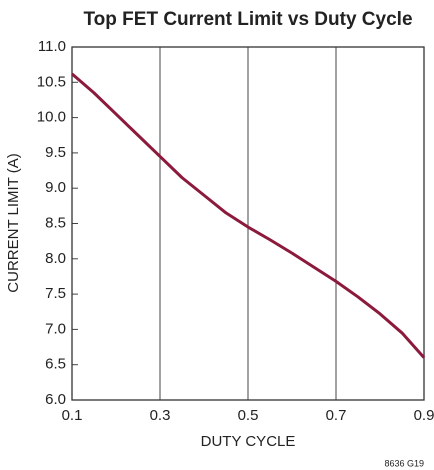 The height and width of the screenshot is (470, 434). I want to click on y-tick-label: 8.0, so click(55, 258).